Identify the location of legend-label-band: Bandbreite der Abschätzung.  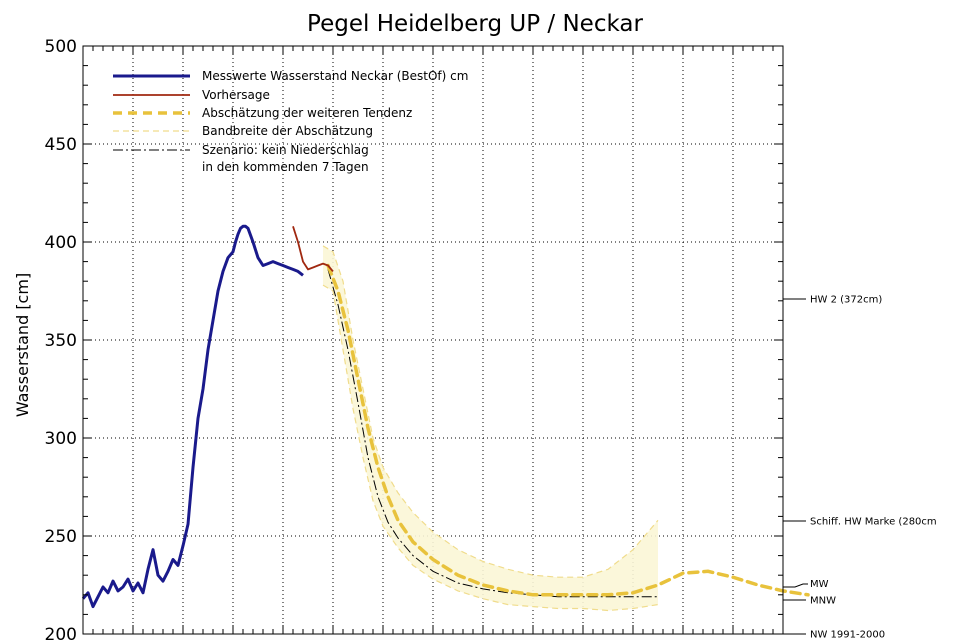
(287, 131).